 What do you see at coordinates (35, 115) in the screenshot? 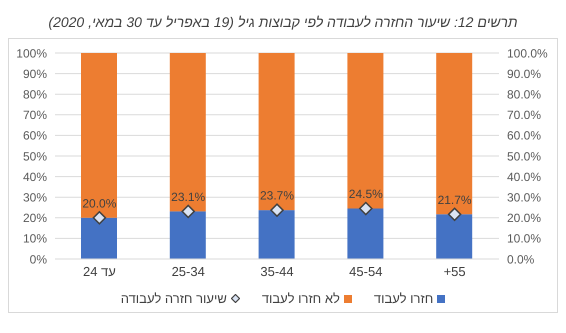
I see `y-tick-label: 70%` at bounding box center [35, 115].